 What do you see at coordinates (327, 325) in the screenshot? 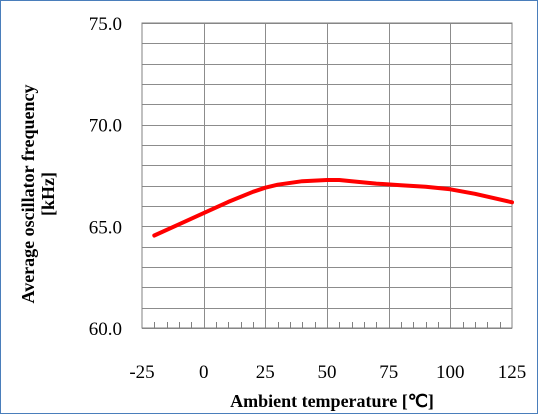
I see `minor-ticks` at bounding box center [327, 325].